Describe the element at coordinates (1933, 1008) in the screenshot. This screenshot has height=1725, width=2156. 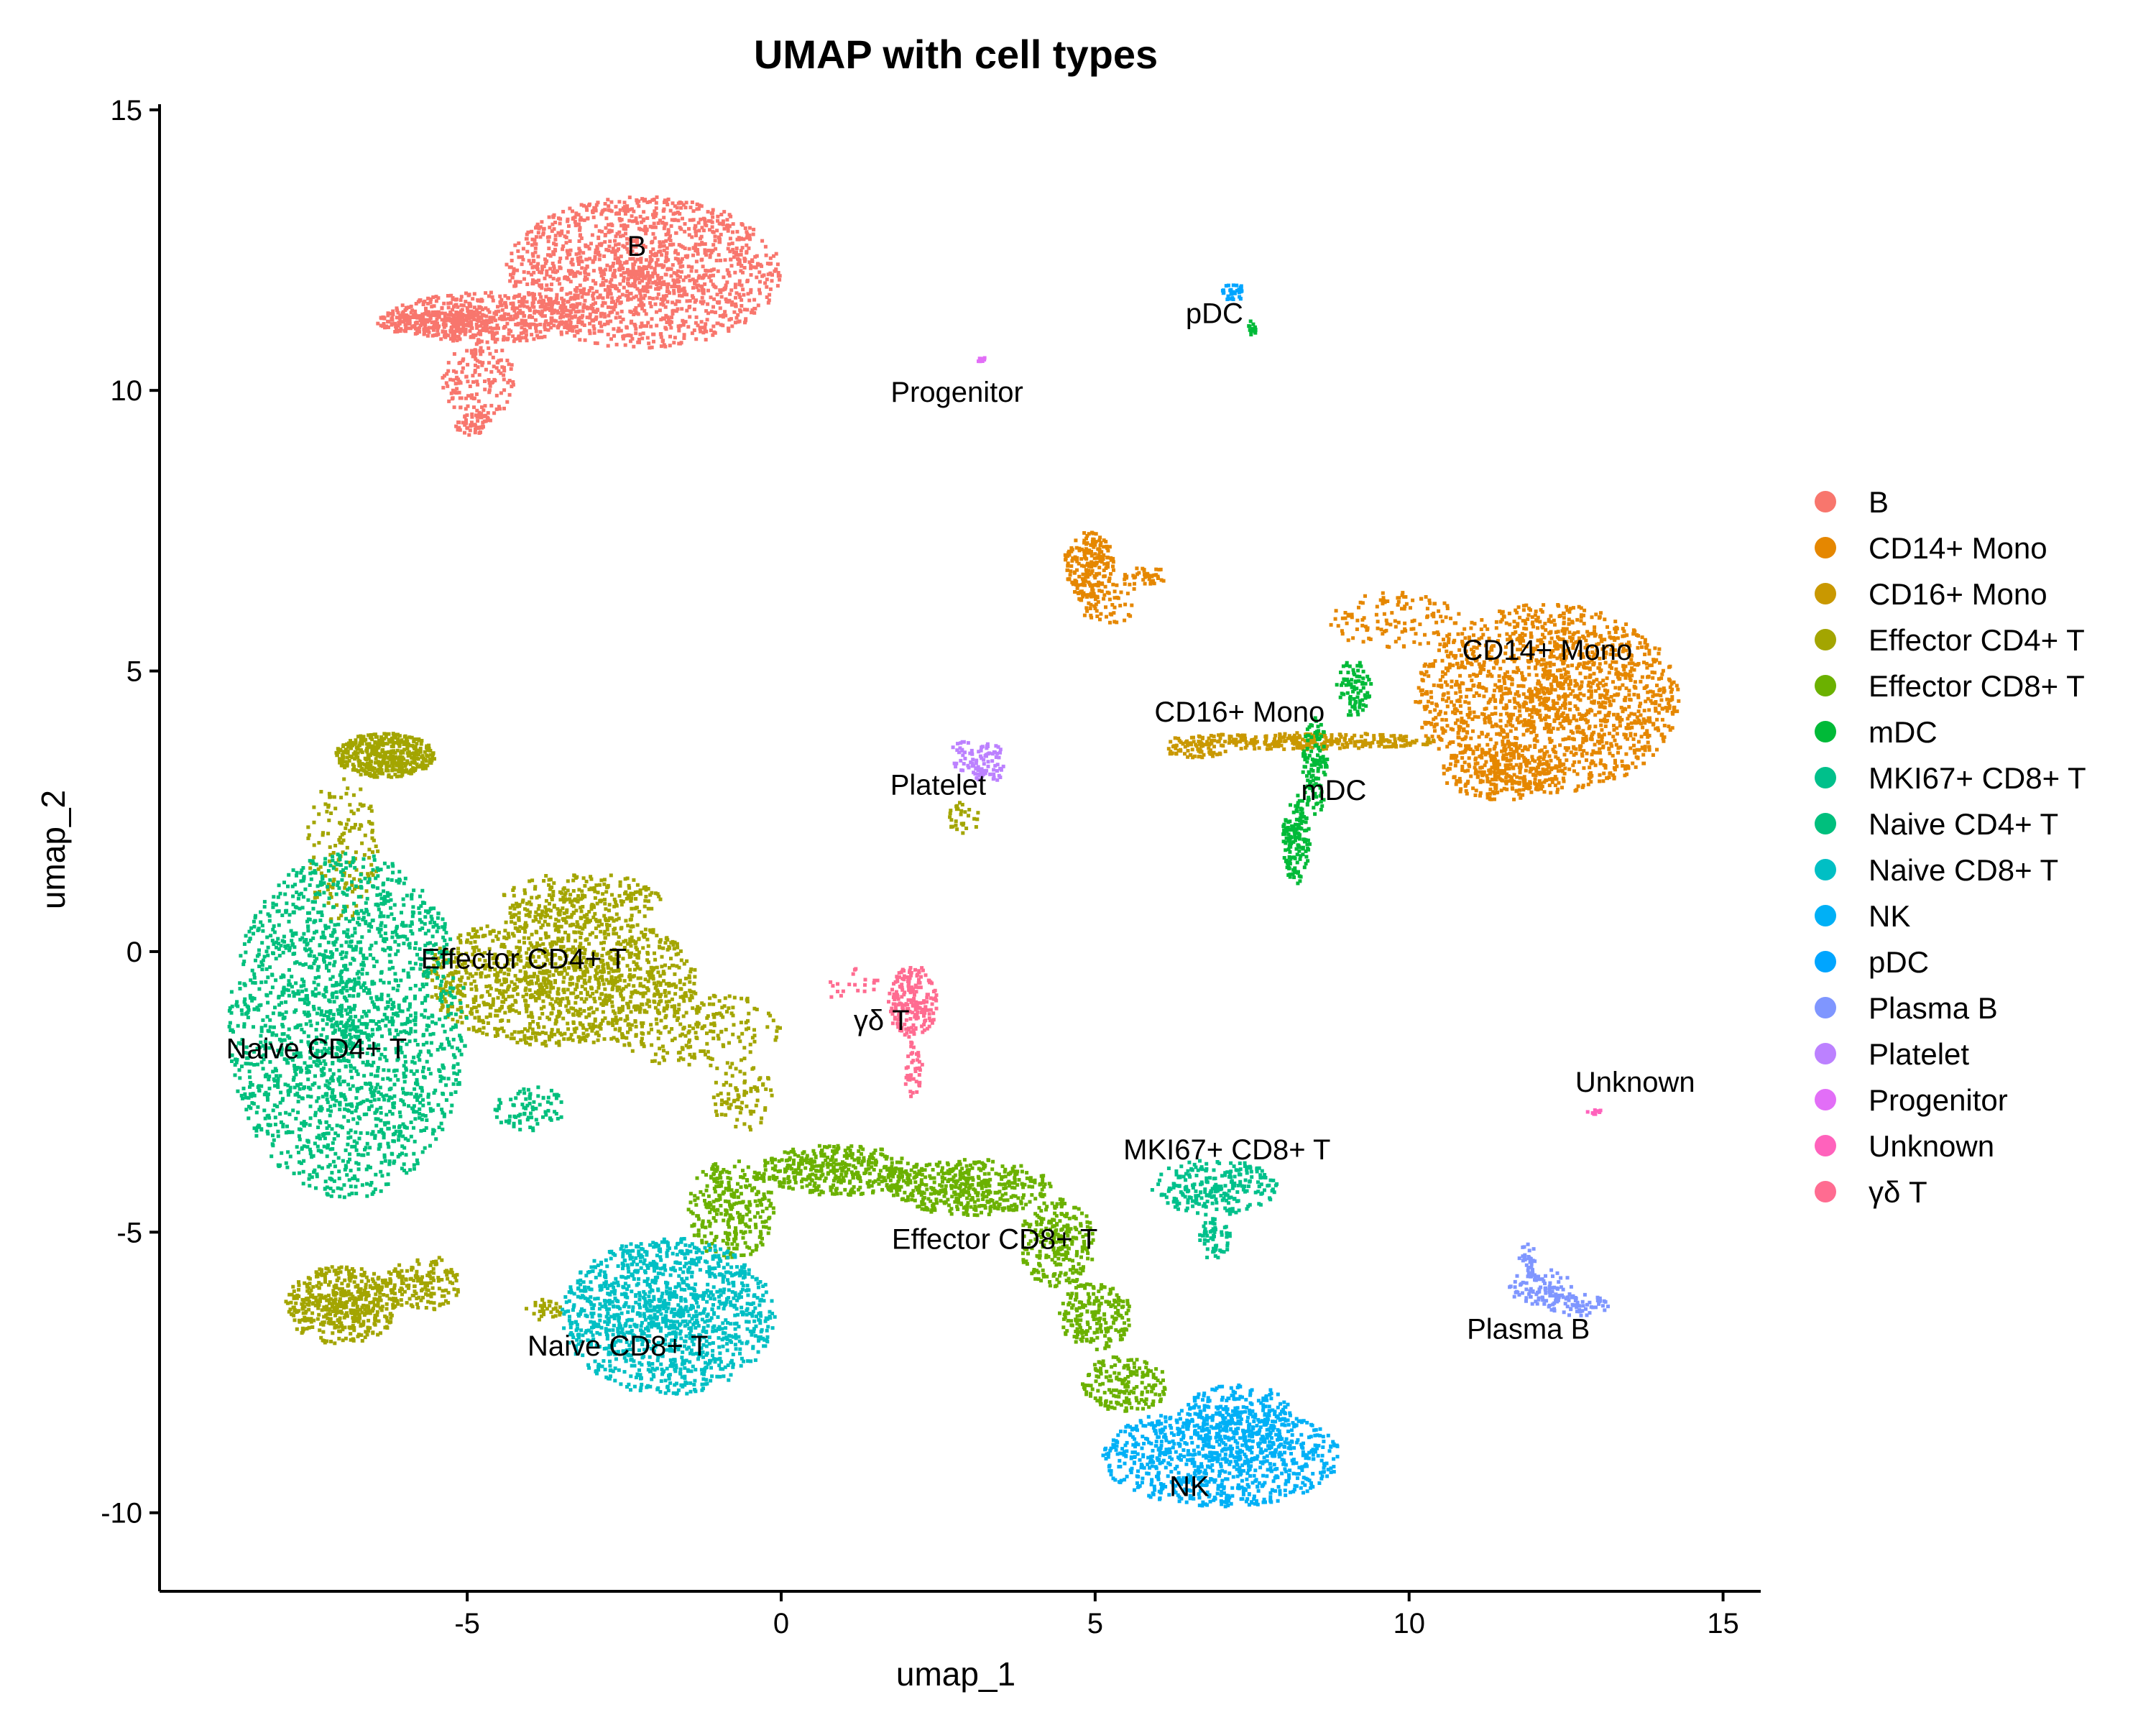
I see `legend-label: Plasma B` at that location.